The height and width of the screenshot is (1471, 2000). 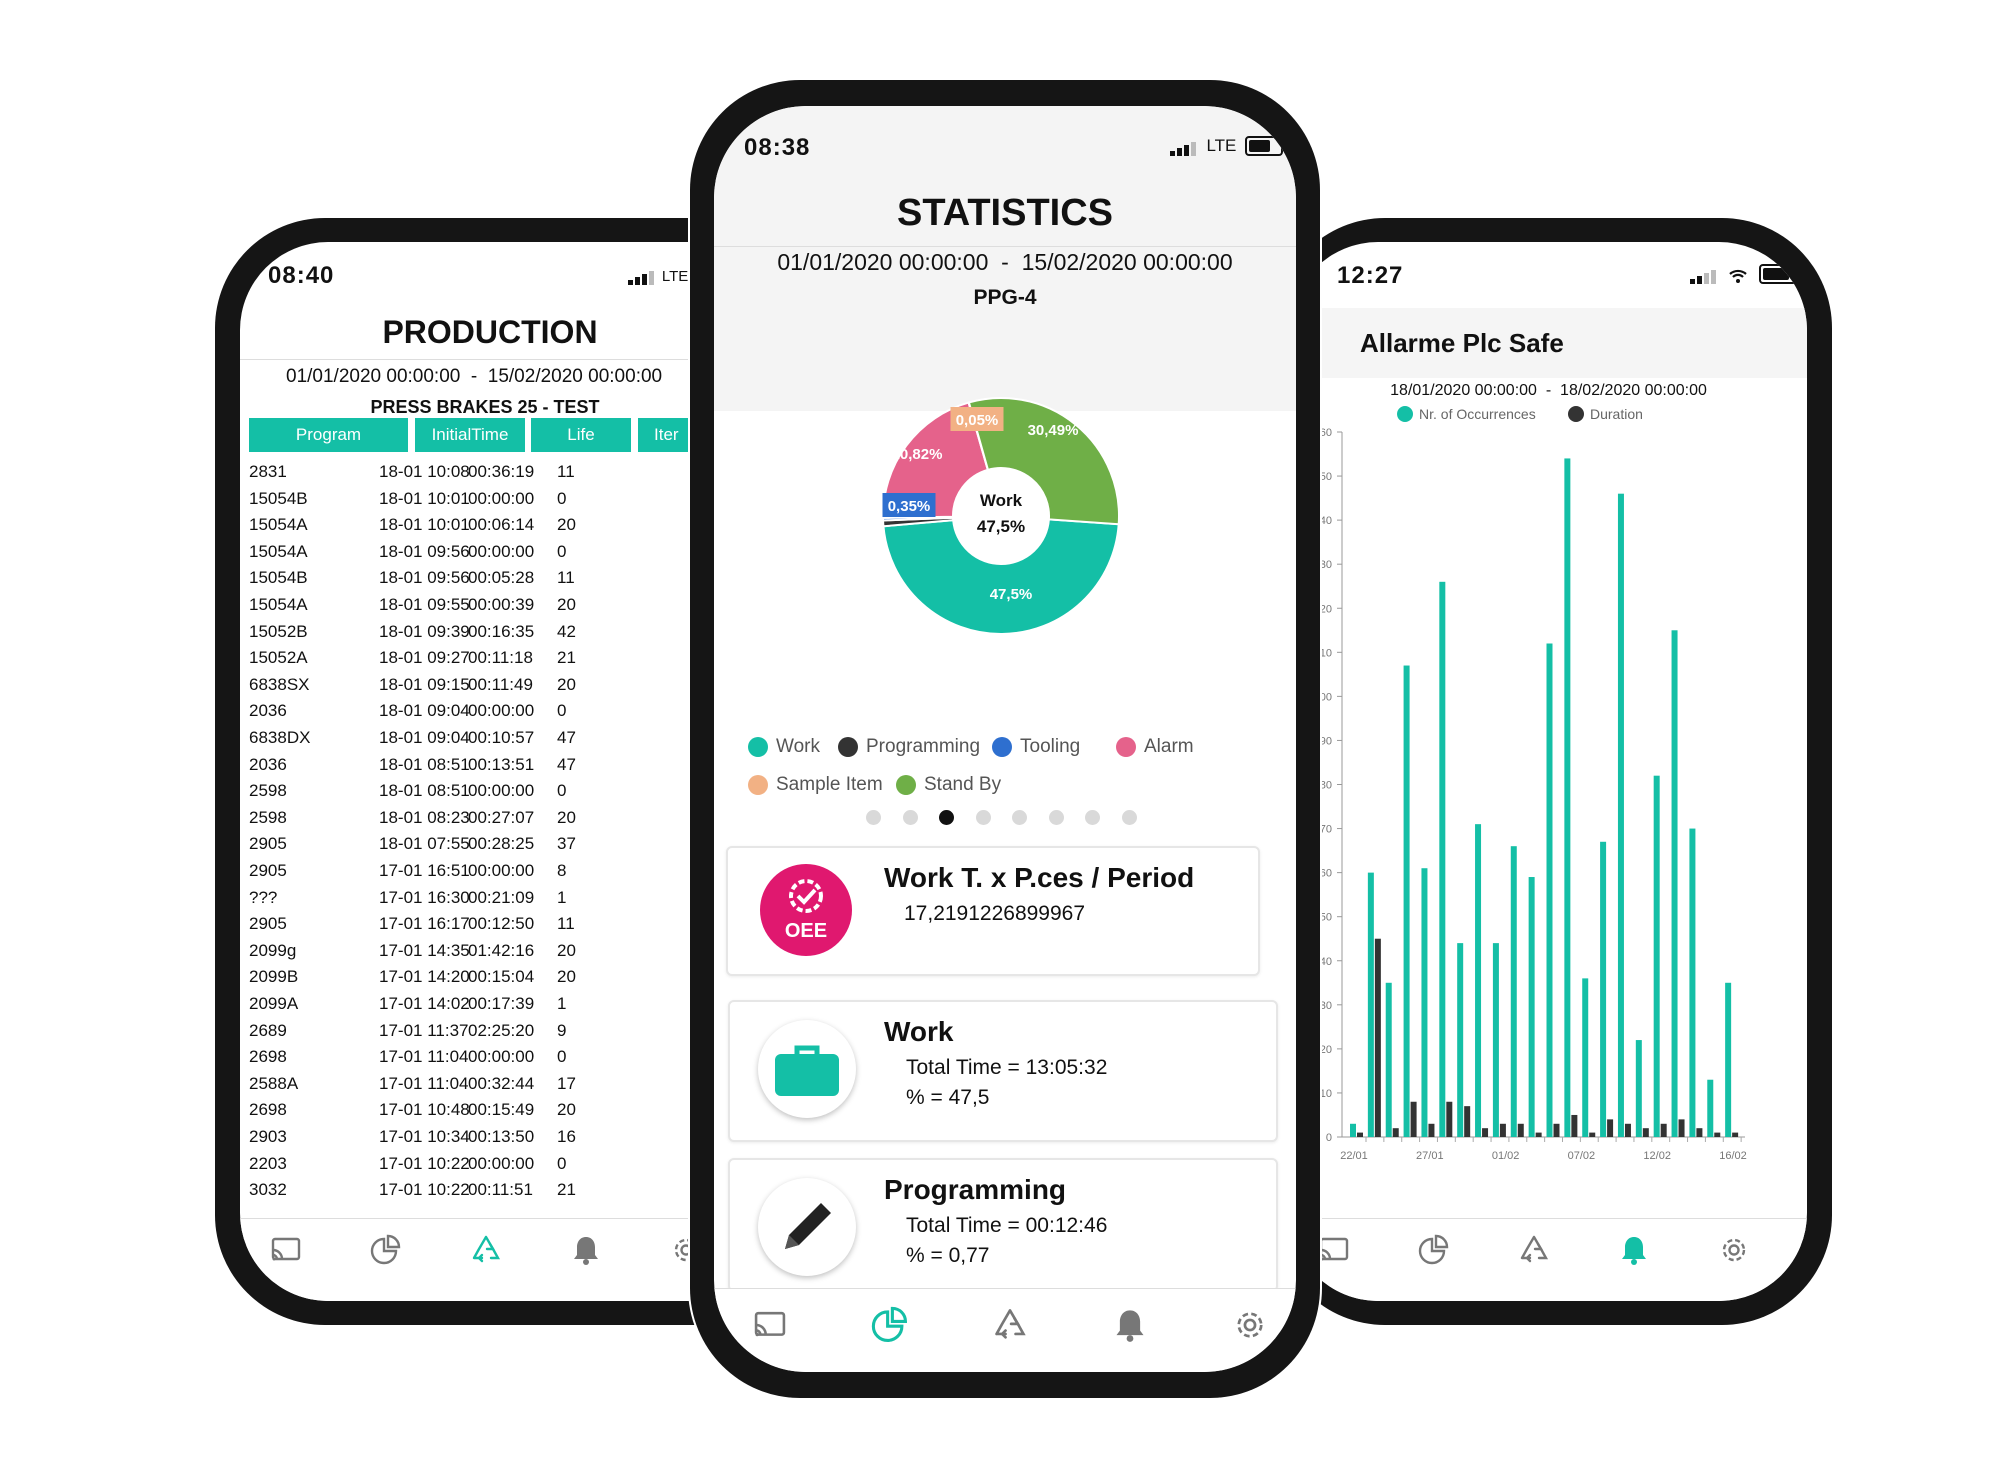 What do you see at coordinates (509, 927) in the screenshot?
I see `table-row: 2905 17-01 16:17 00:12:50 11` at bounding box center [509, 927].